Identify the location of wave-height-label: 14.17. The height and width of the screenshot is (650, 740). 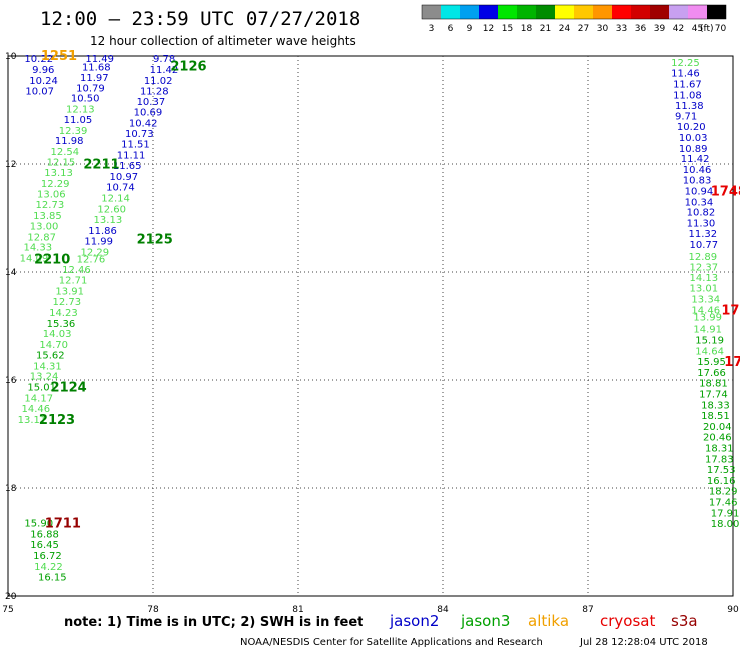
(38, 398).